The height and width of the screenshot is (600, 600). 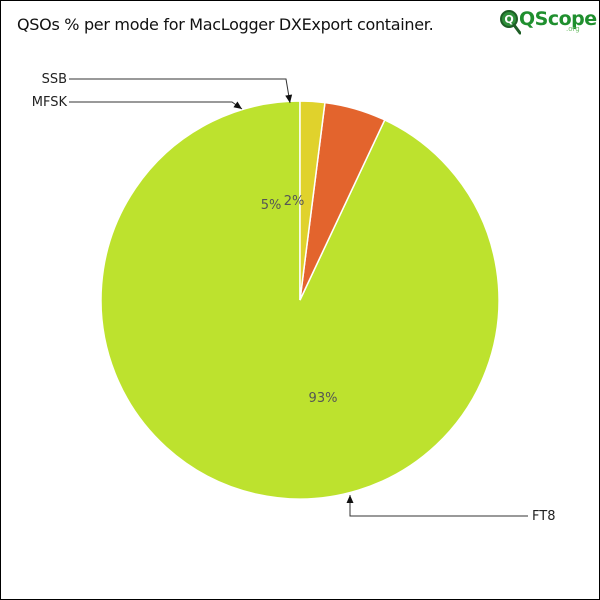 I want to click on callout-line-mfsk, so click(x=156, y=105).